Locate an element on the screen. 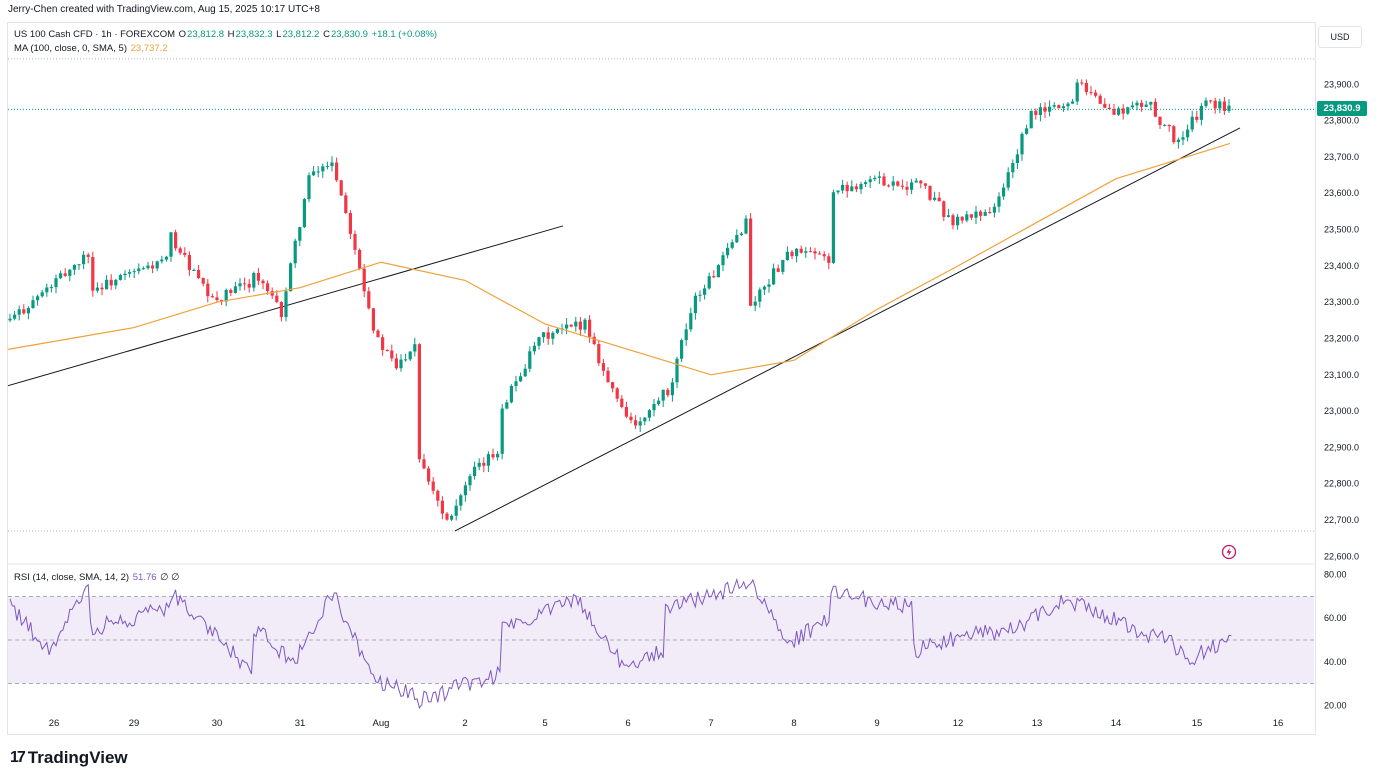  rsi-legend-extra: ∅ ∅ is located at coordinates (170, 577).